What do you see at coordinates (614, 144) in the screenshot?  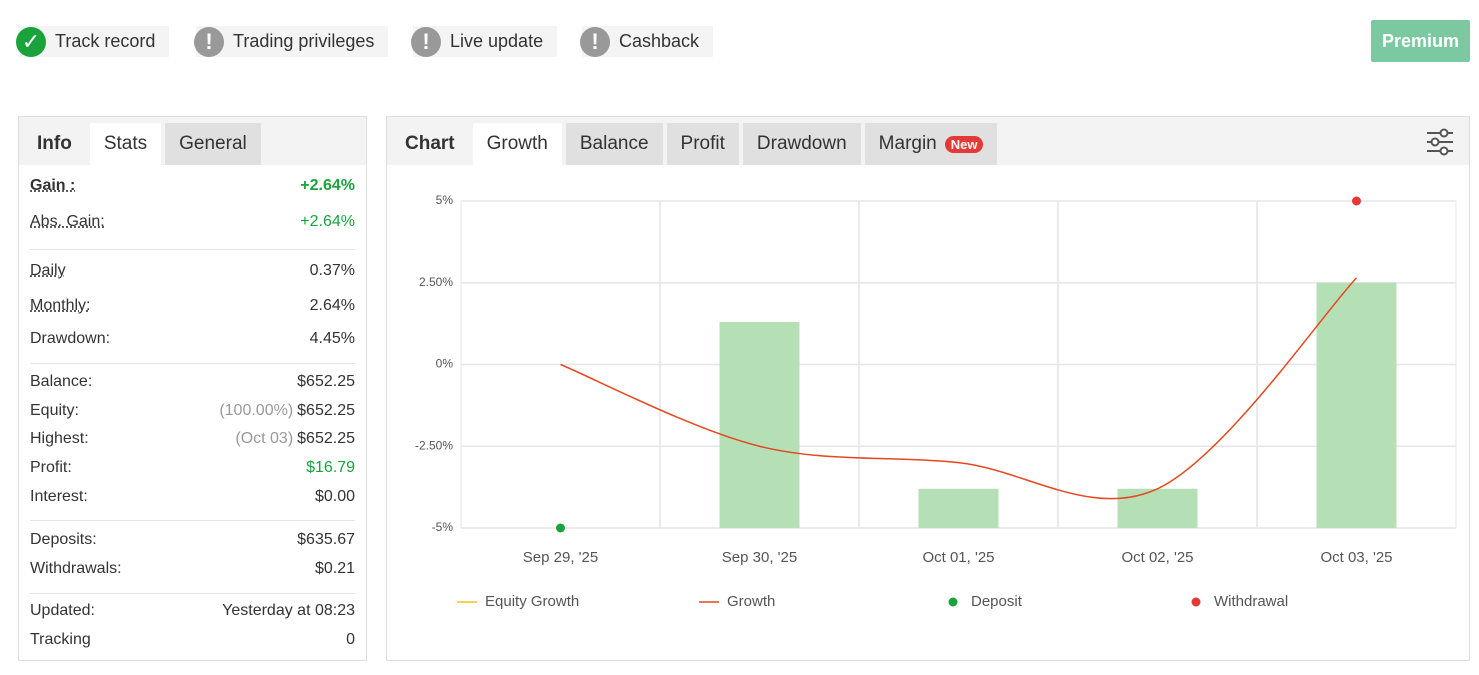 I see `tab: Balance` at bounding box center [614, 144].